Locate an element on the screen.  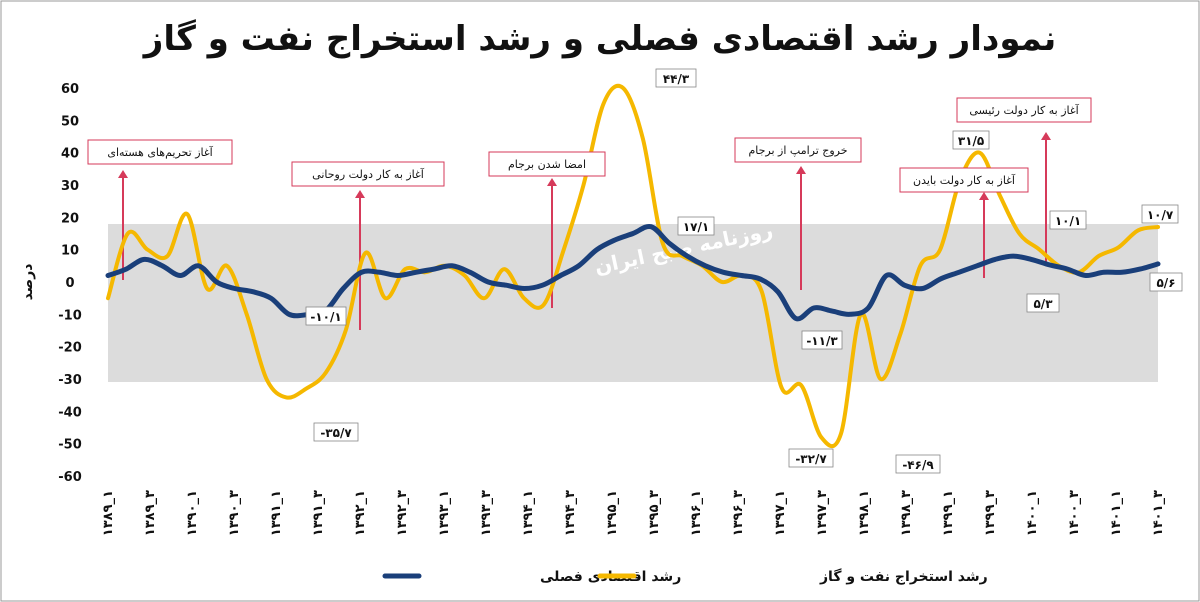
annotation-box: آغاز به کار دولت روحانی is located at coordinates (368, 174).